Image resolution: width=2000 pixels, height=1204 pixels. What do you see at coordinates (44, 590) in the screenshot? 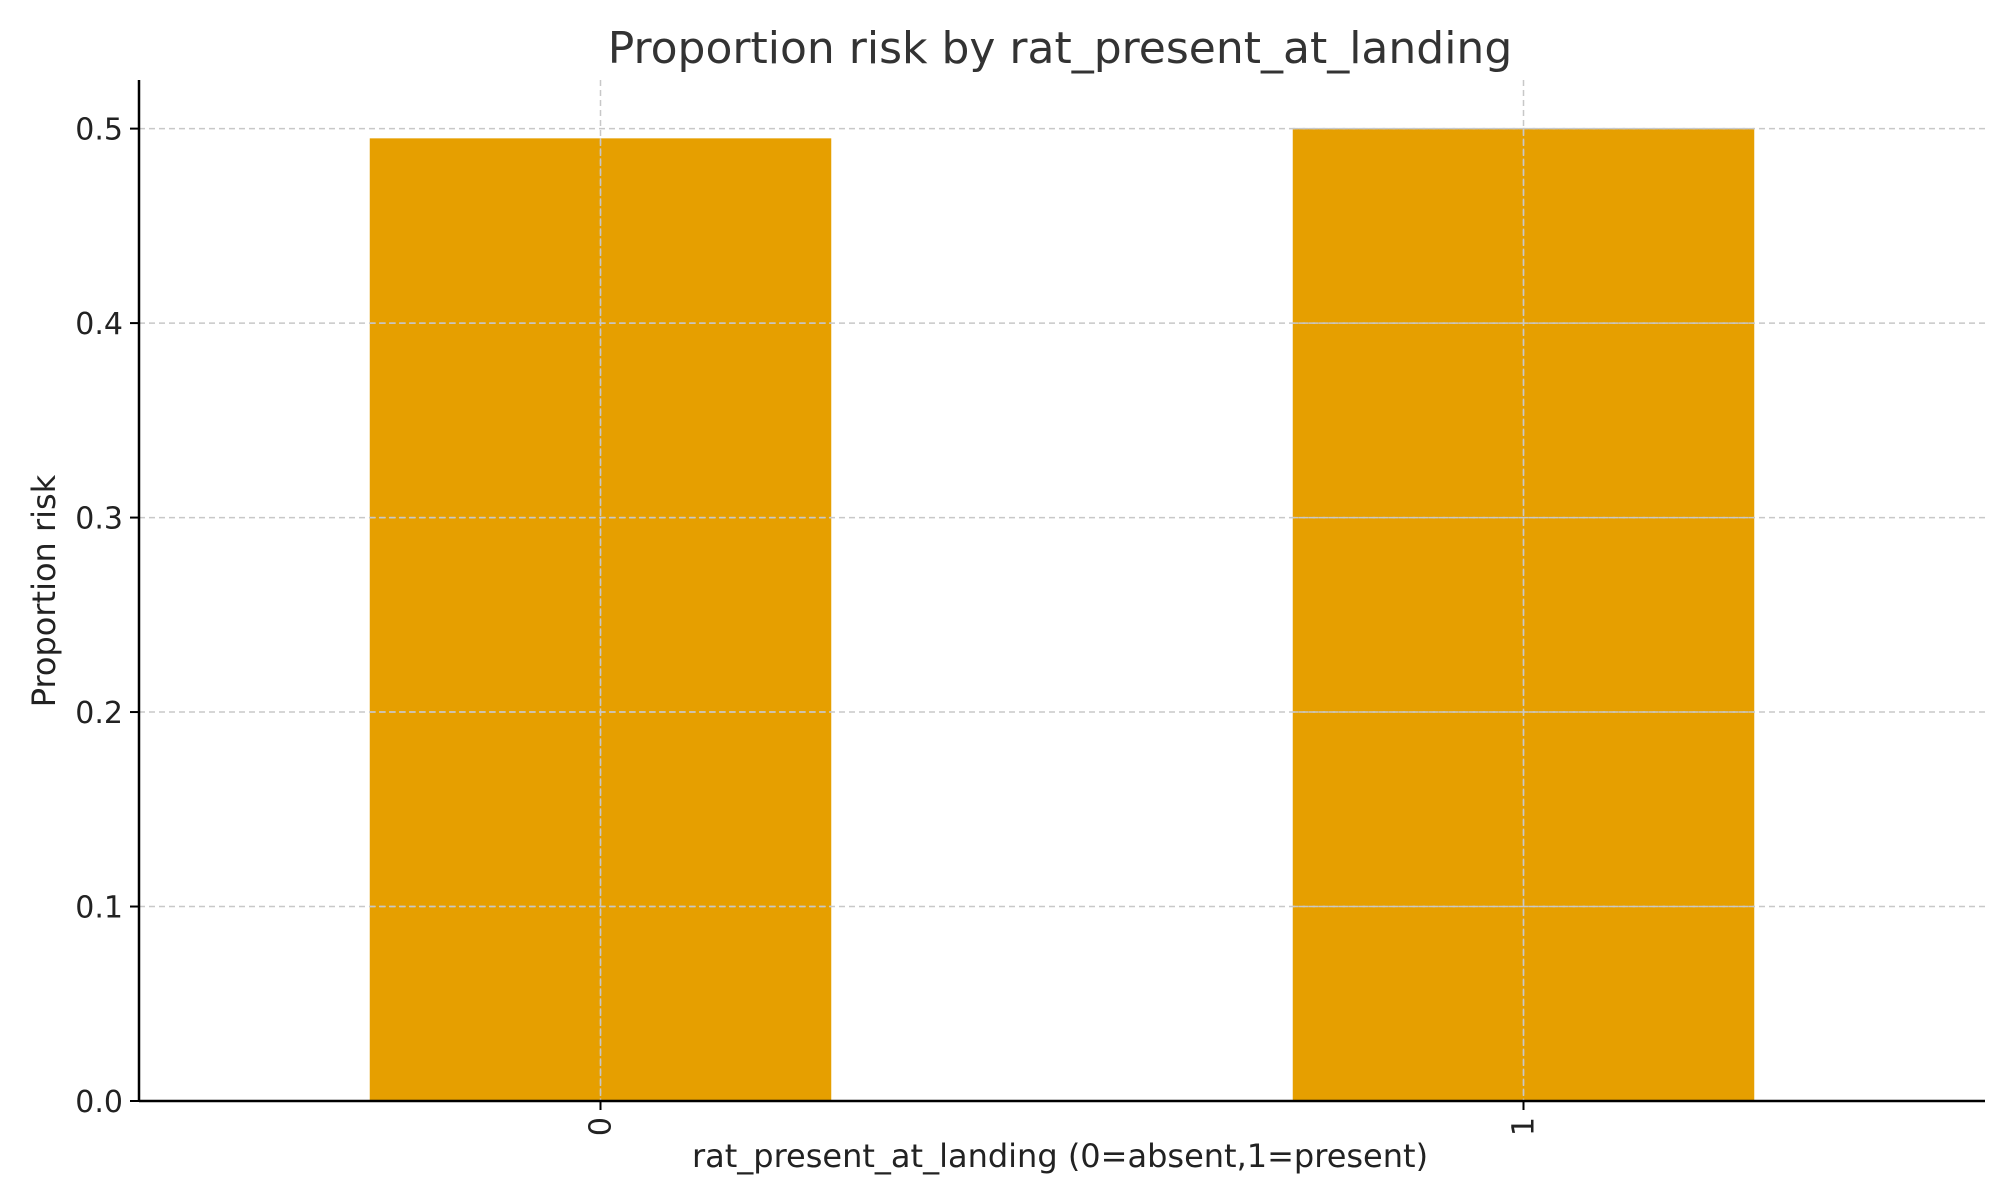
I see `y-axis-label: Proportion risk` at bounding box center [44, 590].